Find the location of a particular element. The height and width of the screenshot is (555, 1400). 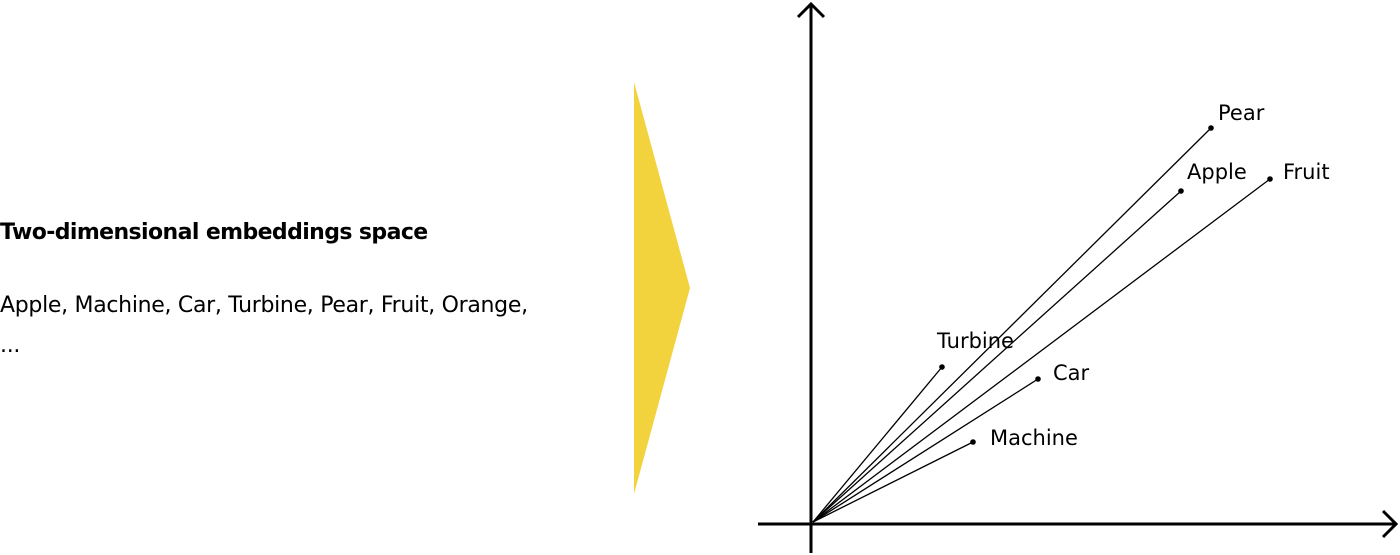

point-car is located at coordinates (1038, 379).